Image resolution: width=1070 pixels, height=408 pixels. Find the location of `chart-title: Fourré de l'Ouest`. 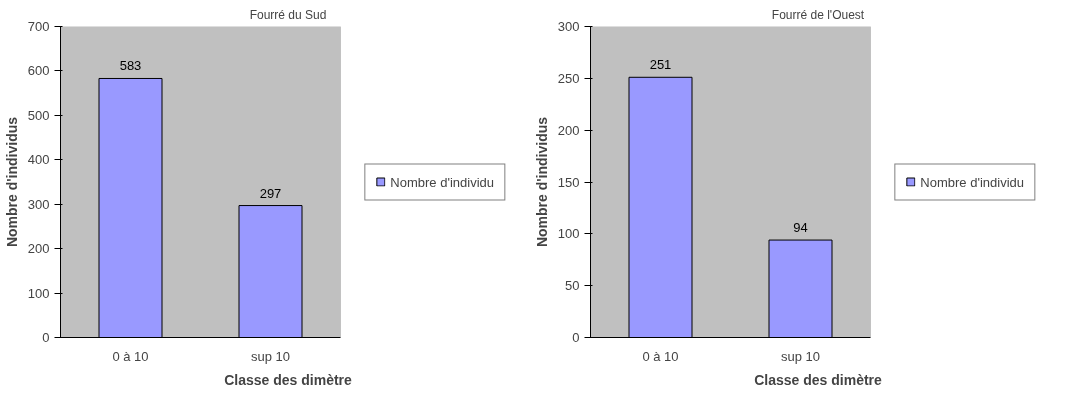

chart-title: Fourré de l'Ouest is located at coordinates (818, 14).